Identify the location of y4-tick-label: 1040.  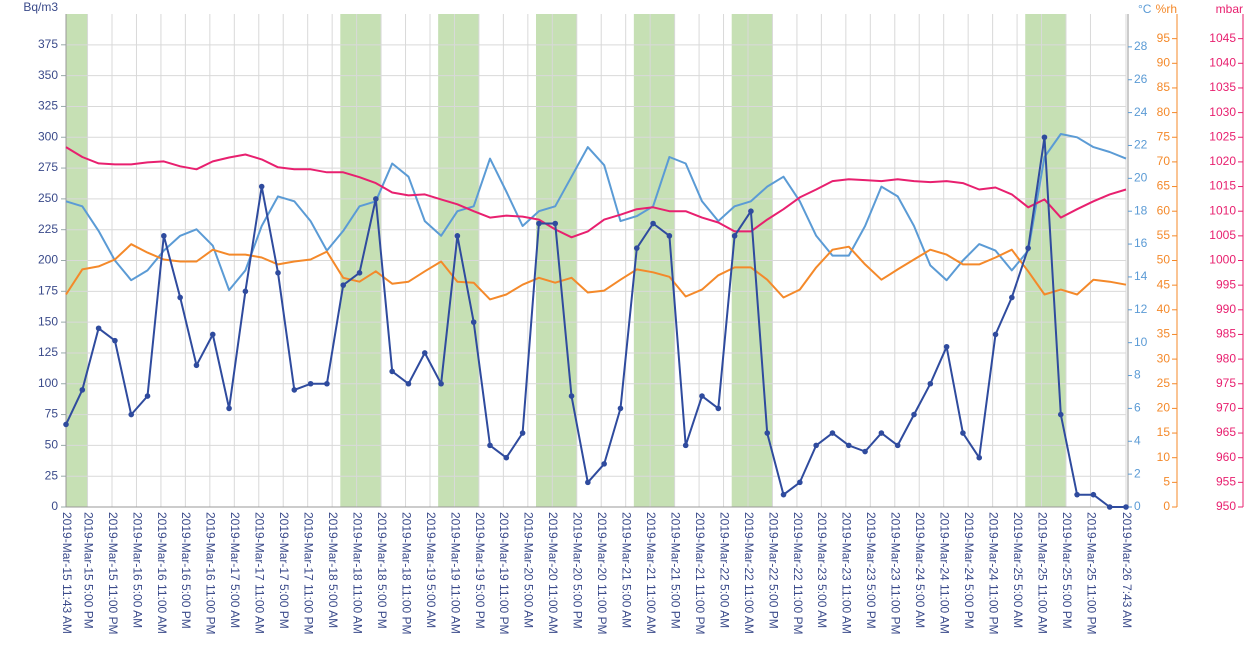
(1222, 62).